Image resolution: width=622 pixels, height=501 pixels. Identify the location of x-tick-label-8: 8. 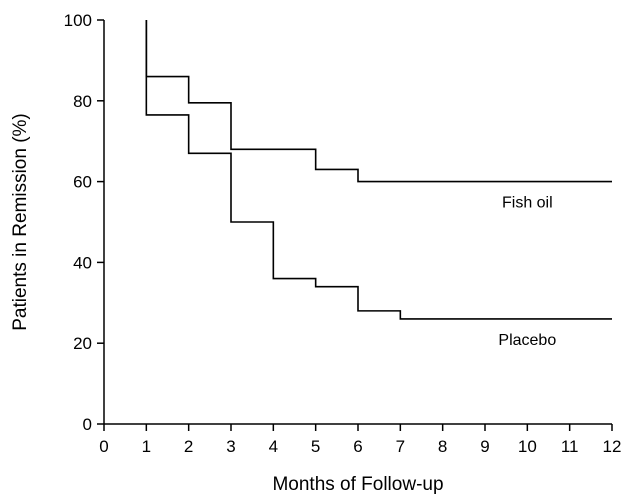
(442, 446).